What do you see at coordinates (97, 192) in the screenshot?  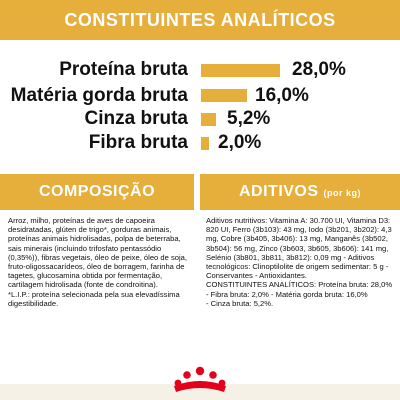 I see `composition-header: COMPOSIÇÃO` at bounding box center [97, 192].